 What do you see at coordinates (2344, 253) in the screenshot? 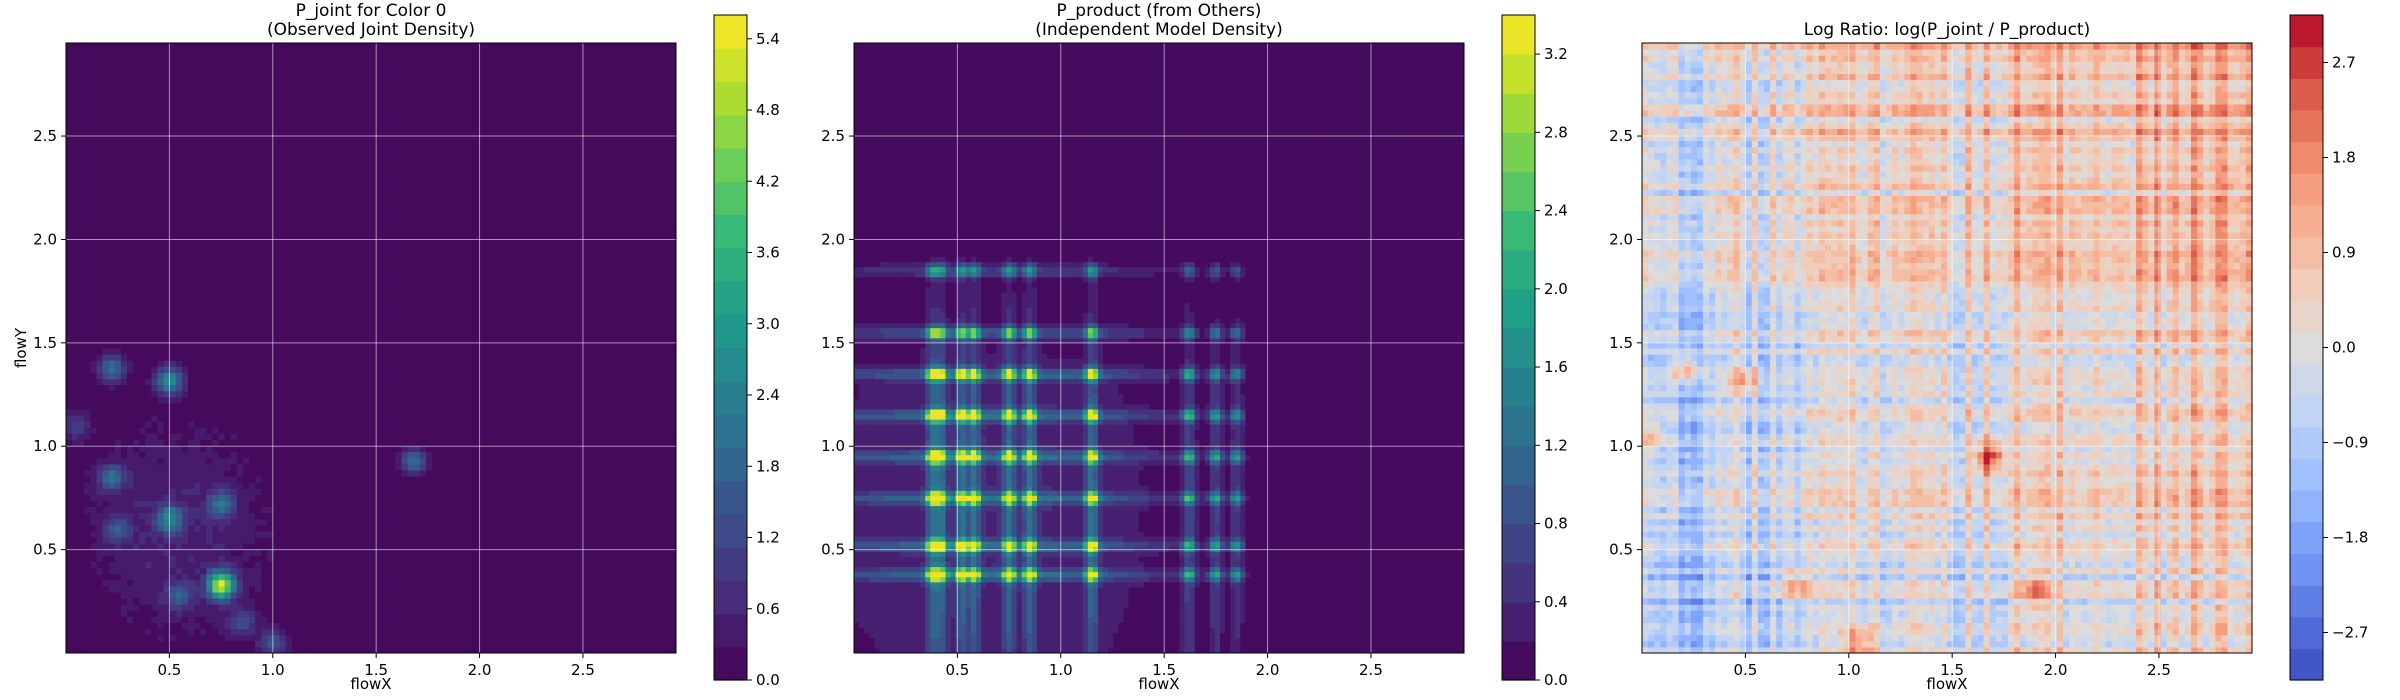
I see `colorbar-tick-label: 0.9` at bounding box center [2344, 253].